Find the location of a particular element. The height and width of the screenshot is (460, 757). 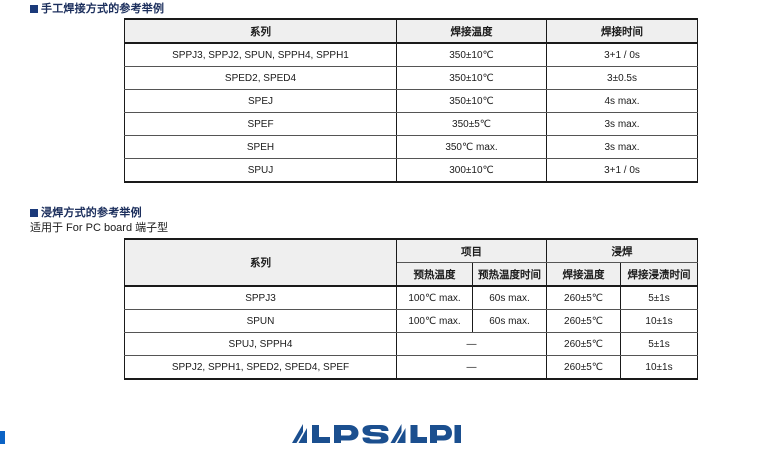

table-row: SPEJ 350±10℃ 4s max. is located at coordinates (411, 101).